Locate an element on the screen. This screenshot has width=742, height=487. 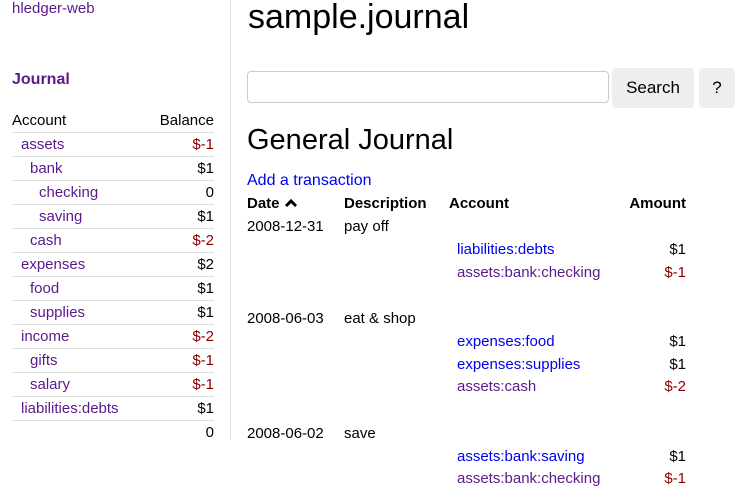
journal-link: Journal is located at coordinates (41, 79).